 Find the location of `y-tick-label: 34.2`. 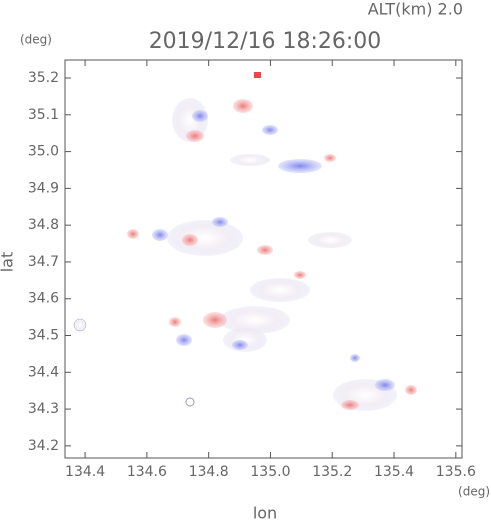

y-tick-label: 34.2 is located at coordinates (43, 446).